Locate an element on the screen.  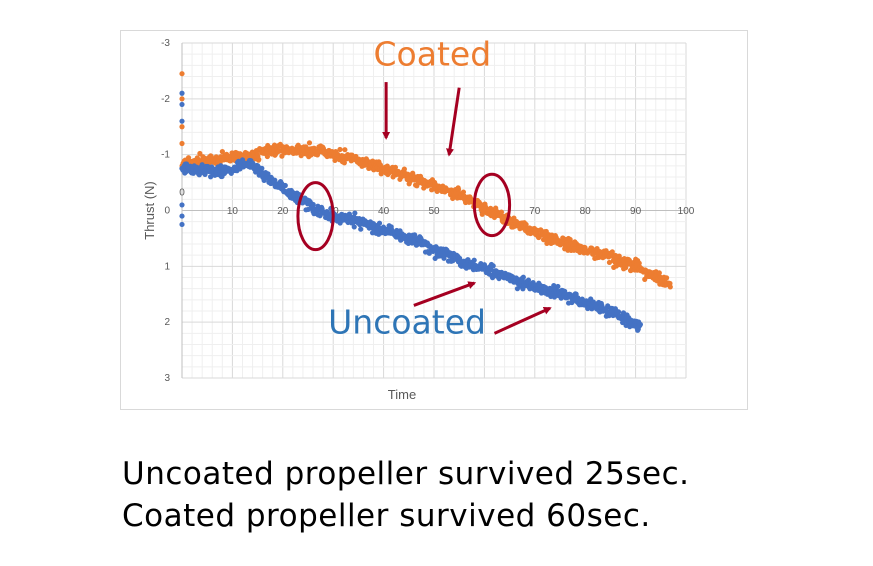
y-tick-label: 0 is located at coordinates (167, 211).